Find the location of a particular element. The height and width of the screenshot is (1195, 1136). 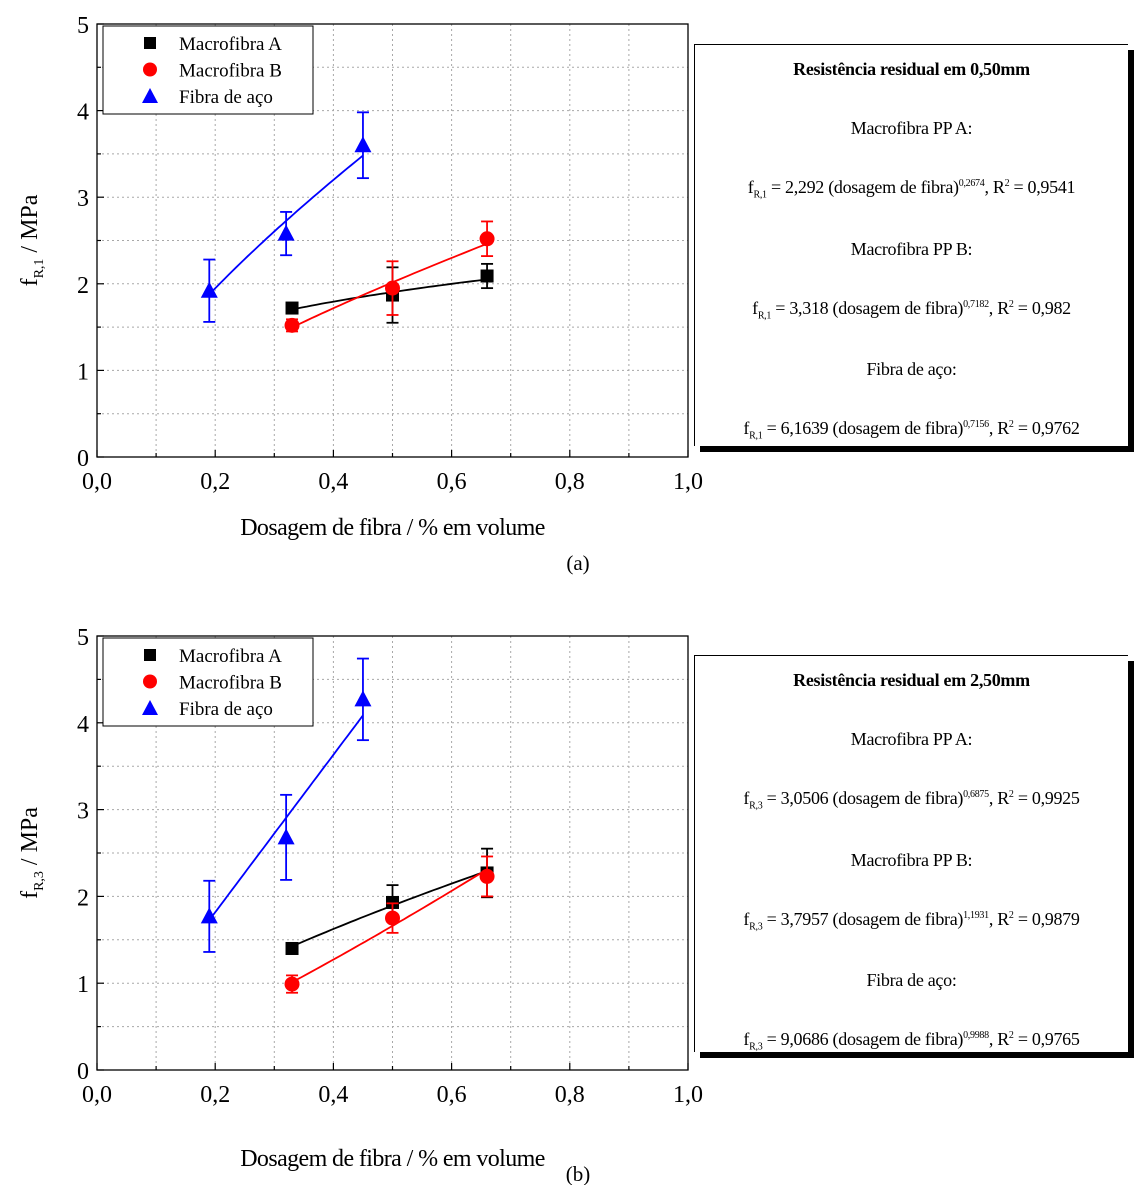

box-title: Resistência residual em 2,50mm is located at coordinates (911, 680).